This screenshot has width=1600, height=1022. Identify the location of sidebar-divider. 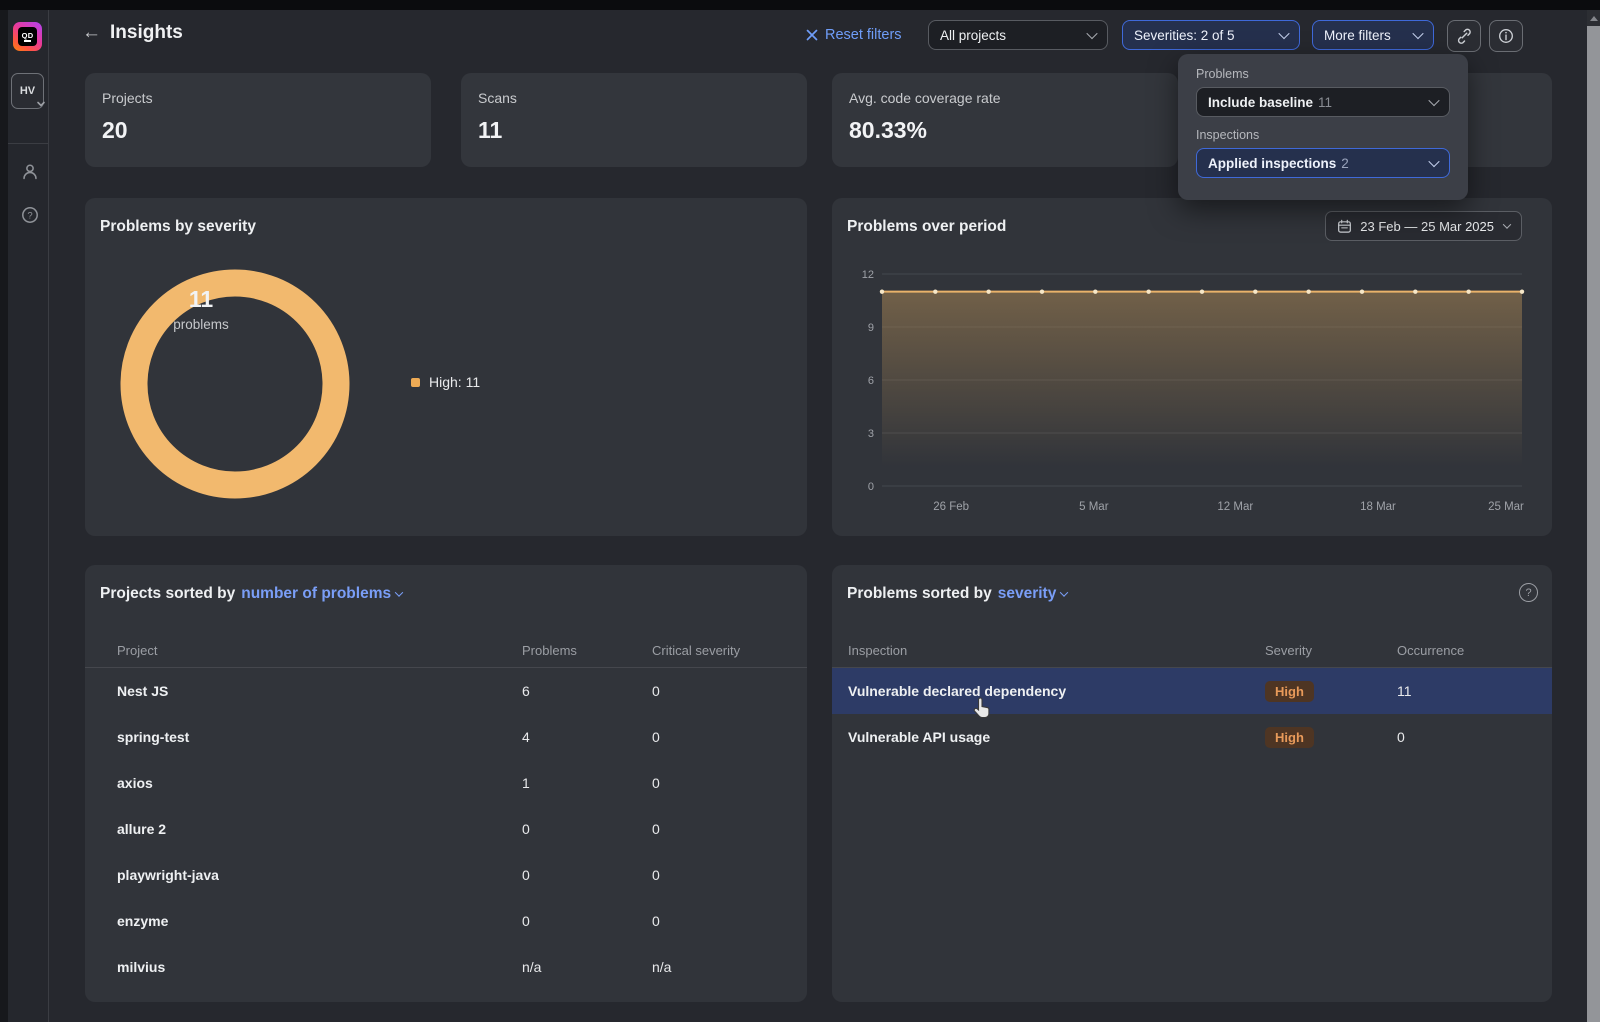
(28, 143).